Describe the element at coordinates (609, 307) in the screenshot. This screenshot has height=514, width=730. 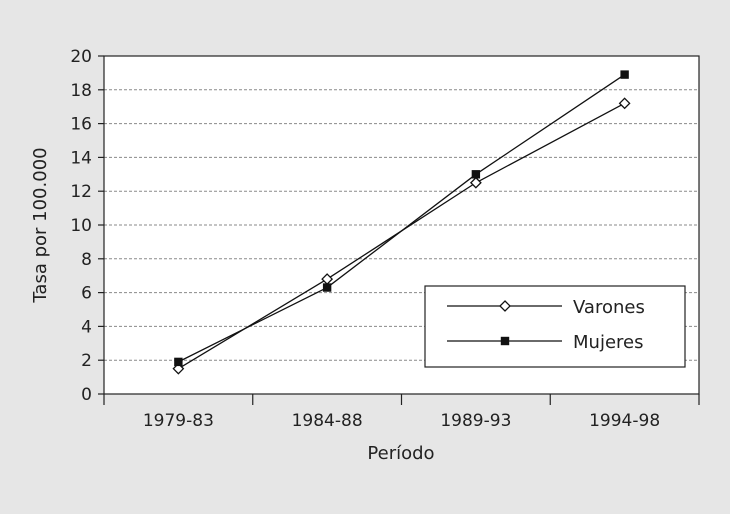
I see `legend-label-varones: Varones` at that location.